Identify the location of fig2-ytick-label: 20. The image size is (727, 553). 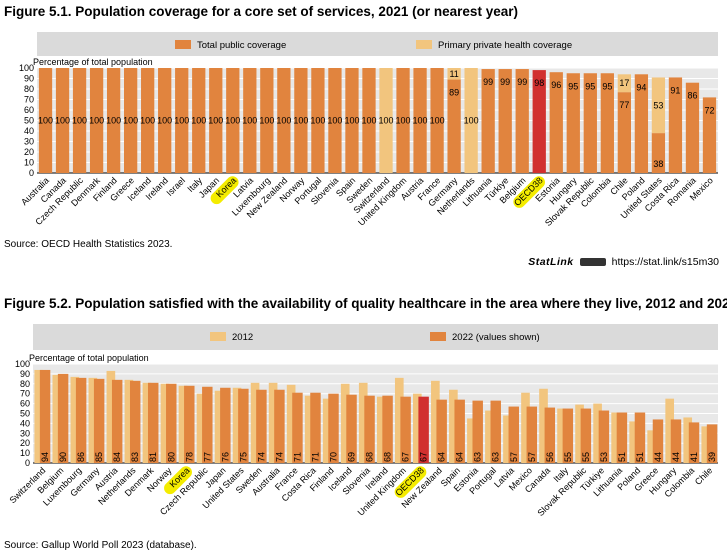
(25, 443).